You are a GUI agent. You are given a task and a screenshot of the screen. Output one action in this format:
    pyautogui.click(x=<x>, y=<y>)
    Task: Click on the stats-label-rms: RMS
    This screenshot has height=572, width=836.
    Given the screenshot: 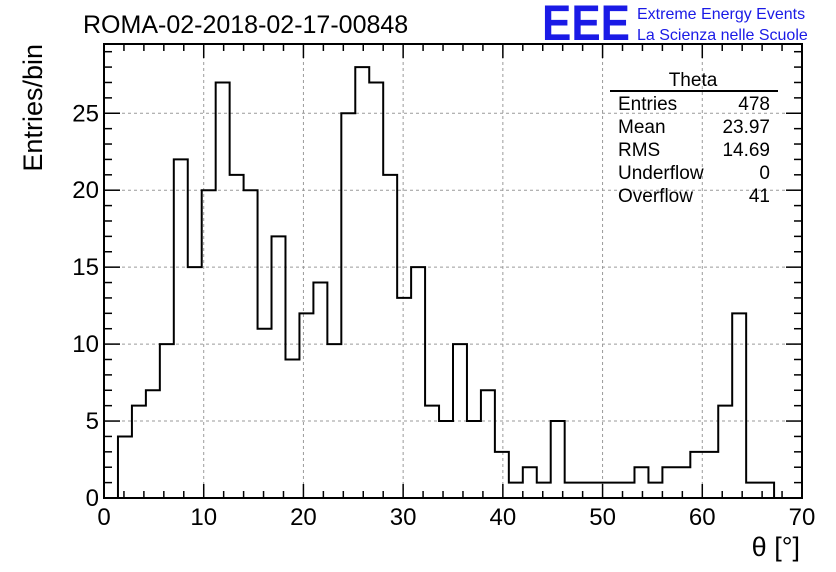 What is the action you would take?
    pyautogui.click(x=639, y=150)
    